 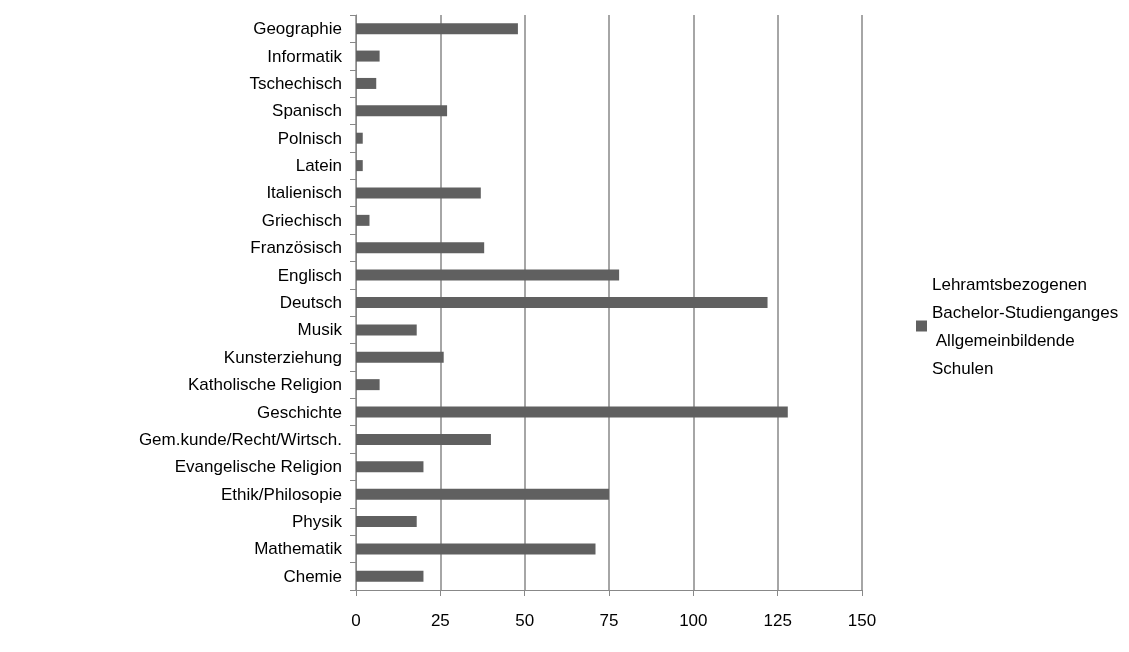 I want to click on x-tick-label: 125, so click(x=777, y=620).